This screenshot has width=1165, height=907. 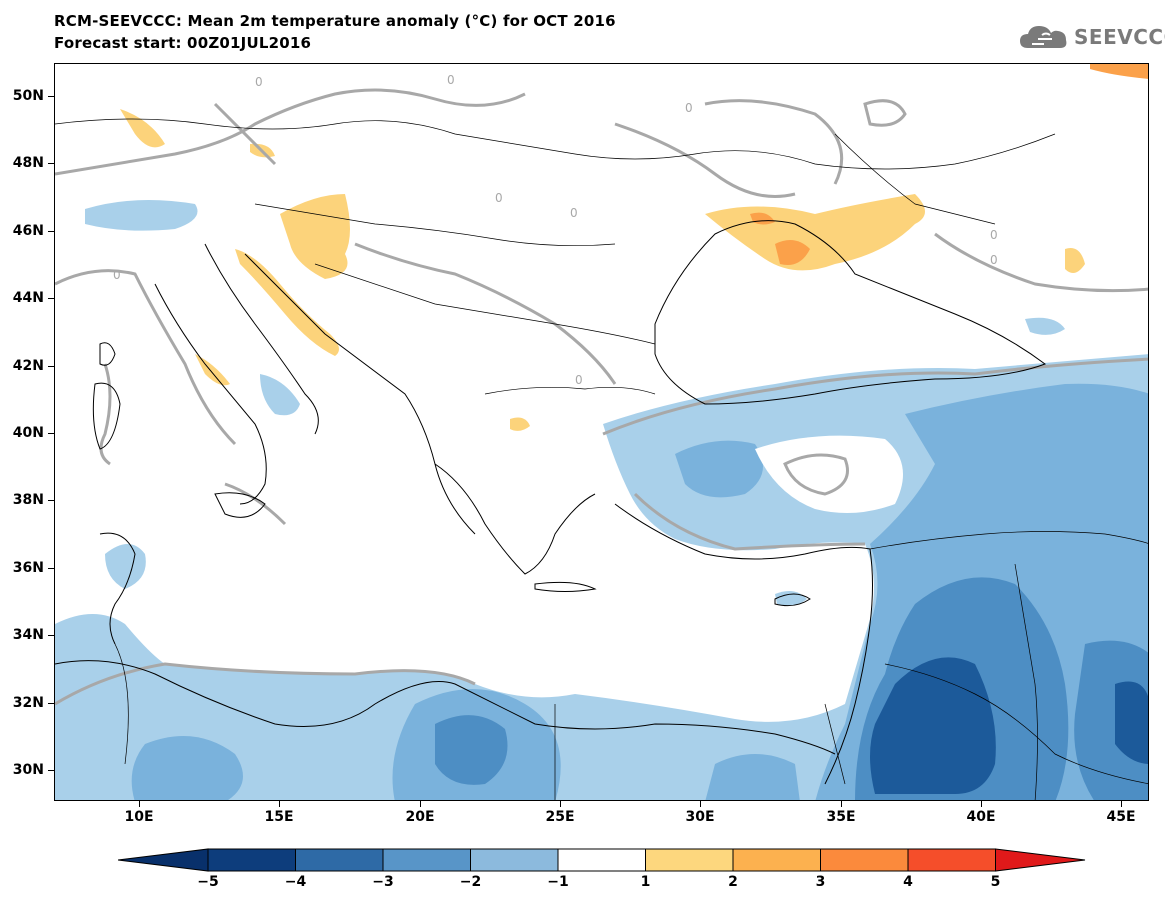 What do you see at coordinates (485, 304) in the screenshot?
I see `border-balkans-north` at bounding box center [485, 304].